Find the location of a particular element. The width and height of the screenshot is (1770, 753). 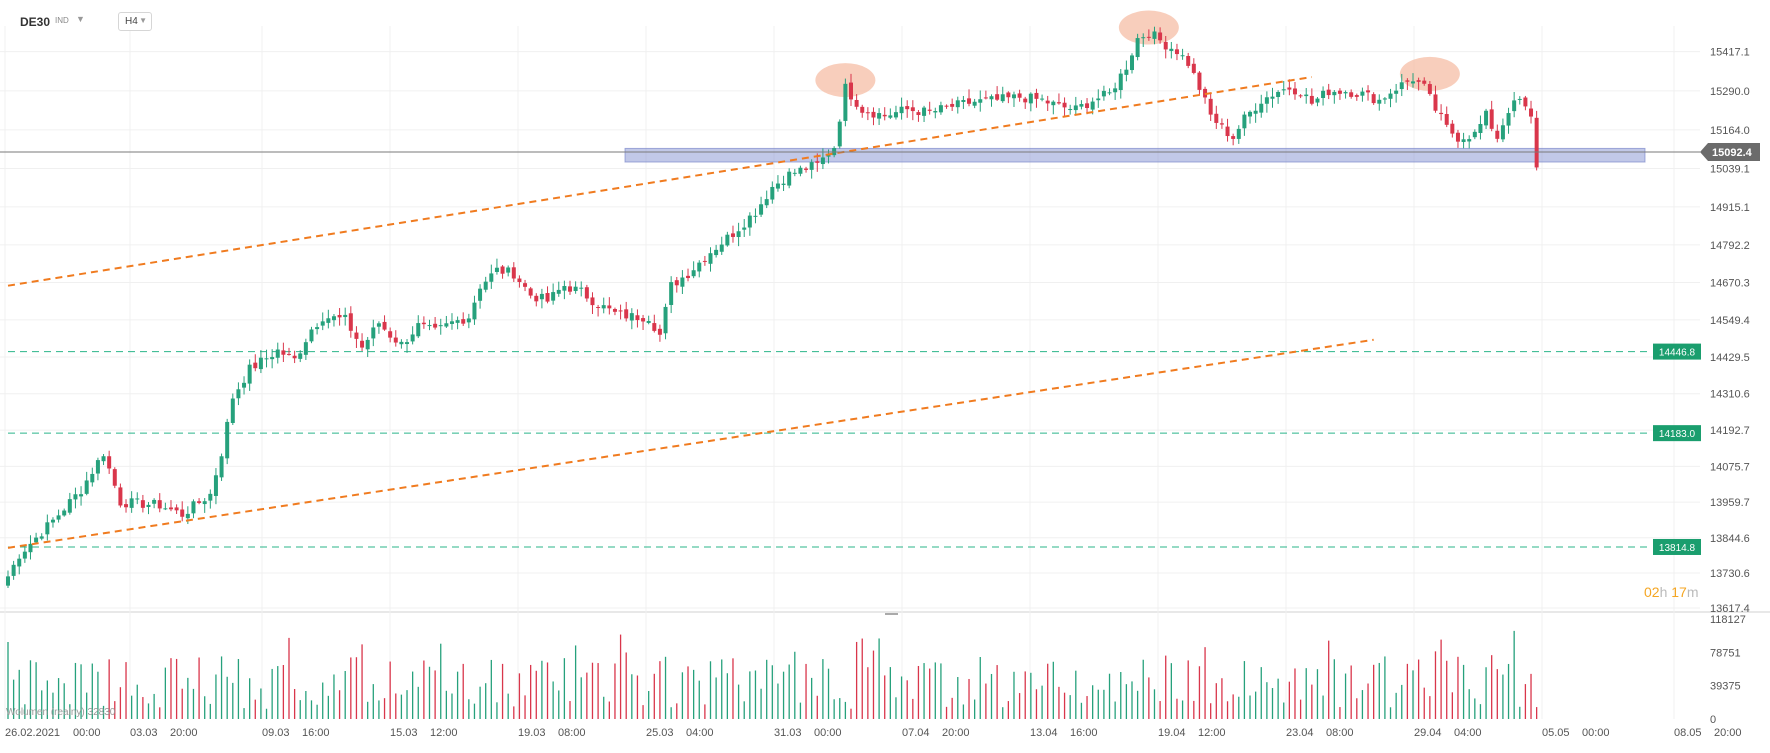

y-tick-label: 13844.6 is located at coordinates (1730, 539).